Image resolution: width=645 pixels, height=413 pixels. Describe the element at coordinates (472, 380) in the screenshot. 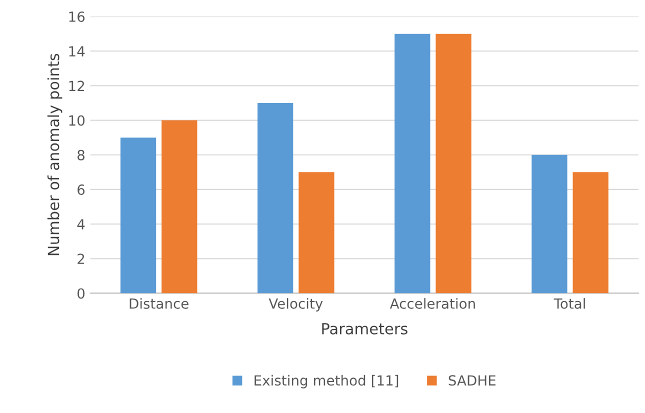

I see `legend-label: SADHE` at that location.